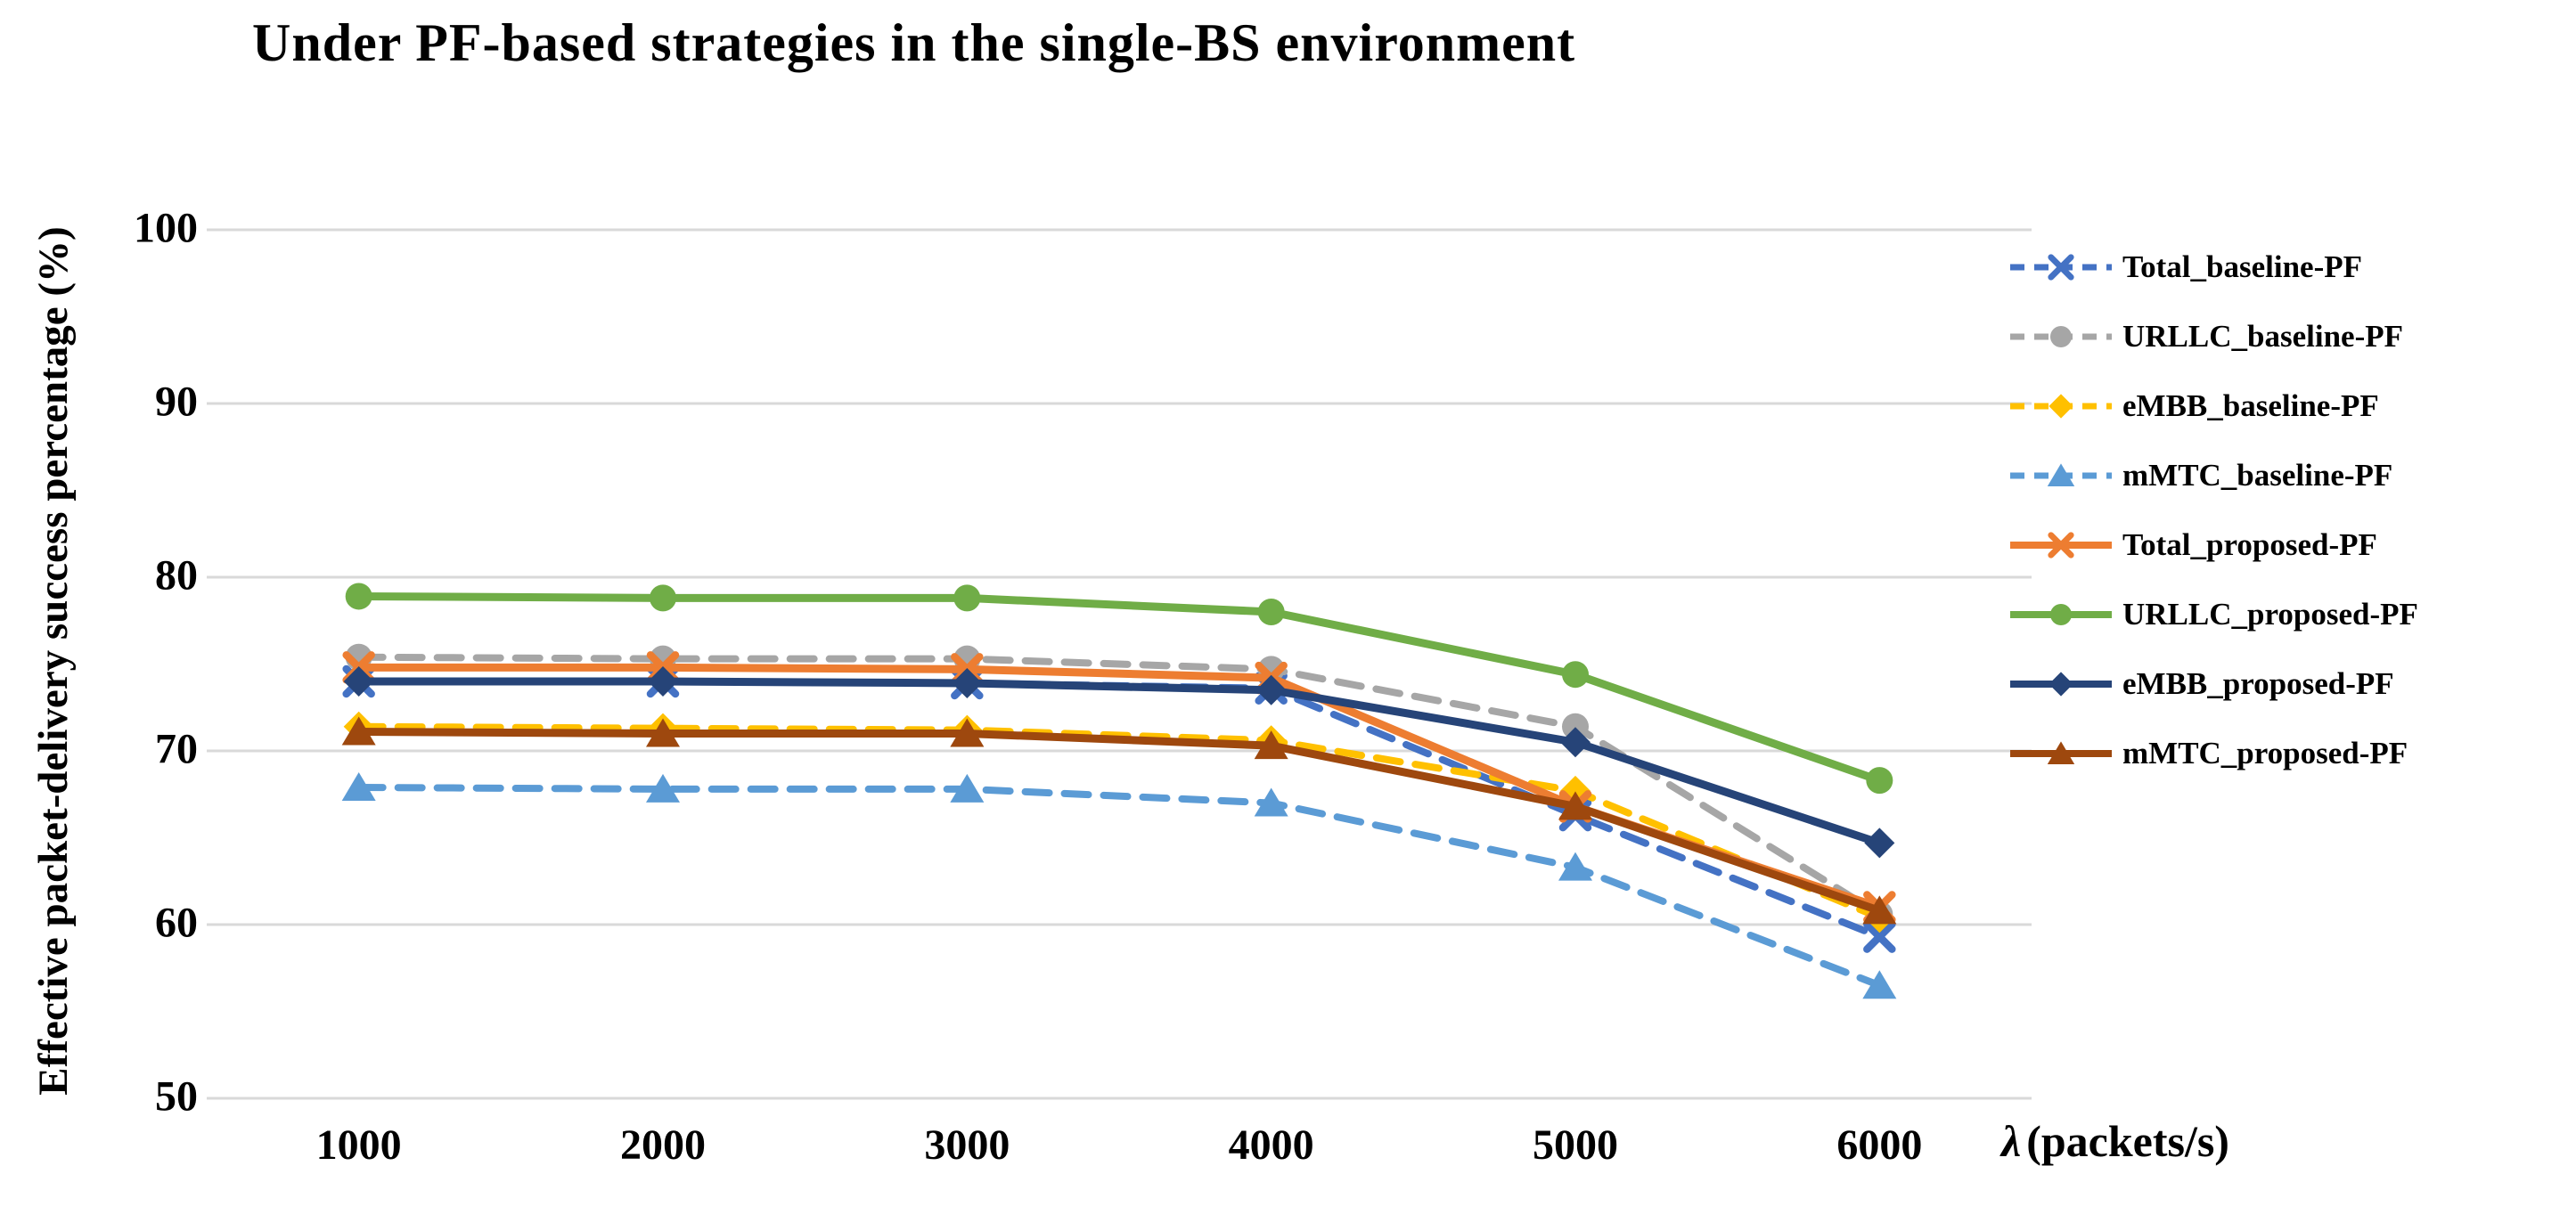 This screenshot has width=2576, height=1231. Describe the element at coordinates (166, 228) in the screenshot. I see `y-tick-label-100: 100` at that location.